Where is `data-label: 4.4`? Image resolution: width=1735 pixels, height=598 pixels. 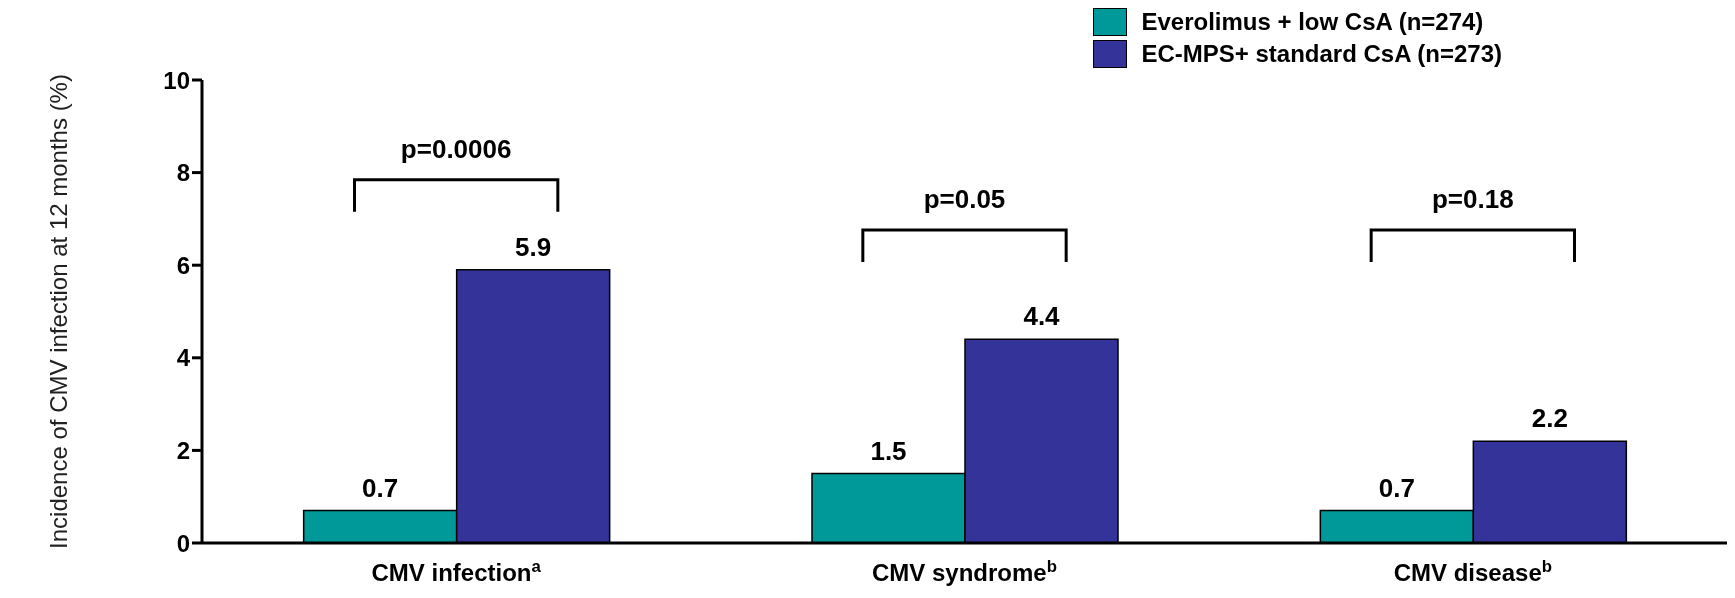
data-label: 4.4 is located at coordinates (1042, 316).